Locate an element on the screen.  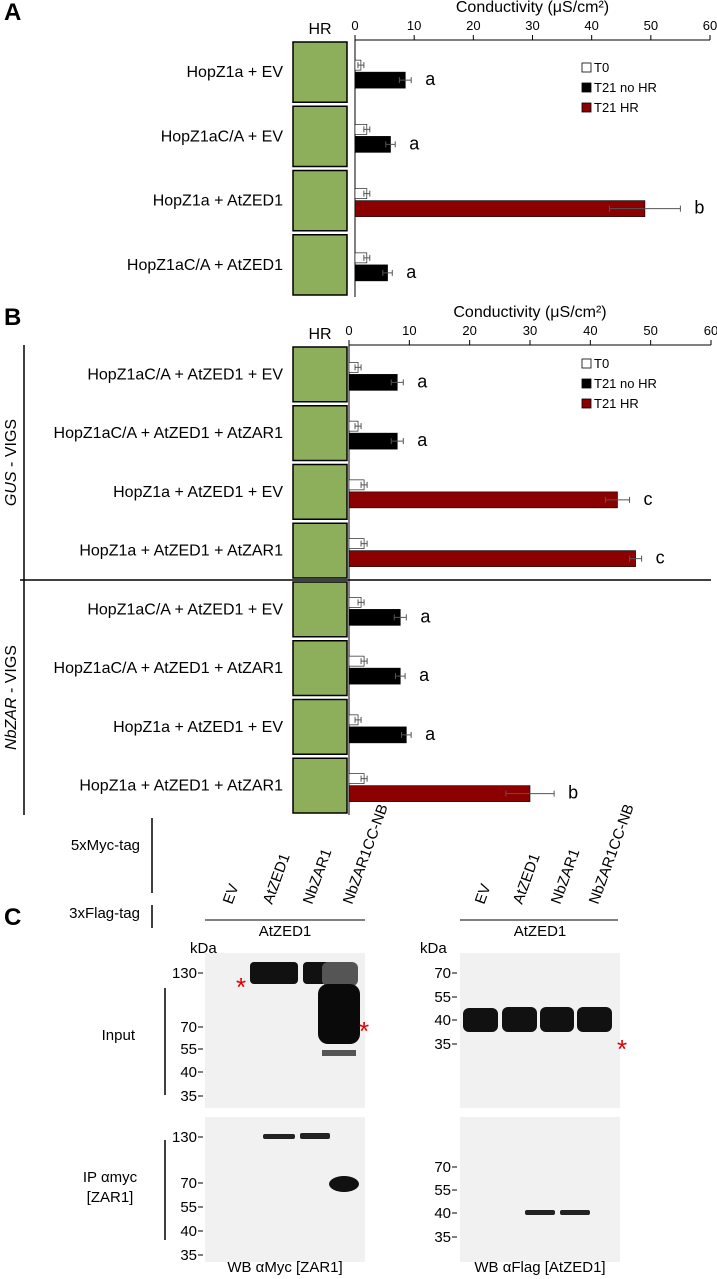
x-tick-label: 30 is located at coordinates (530, 330).